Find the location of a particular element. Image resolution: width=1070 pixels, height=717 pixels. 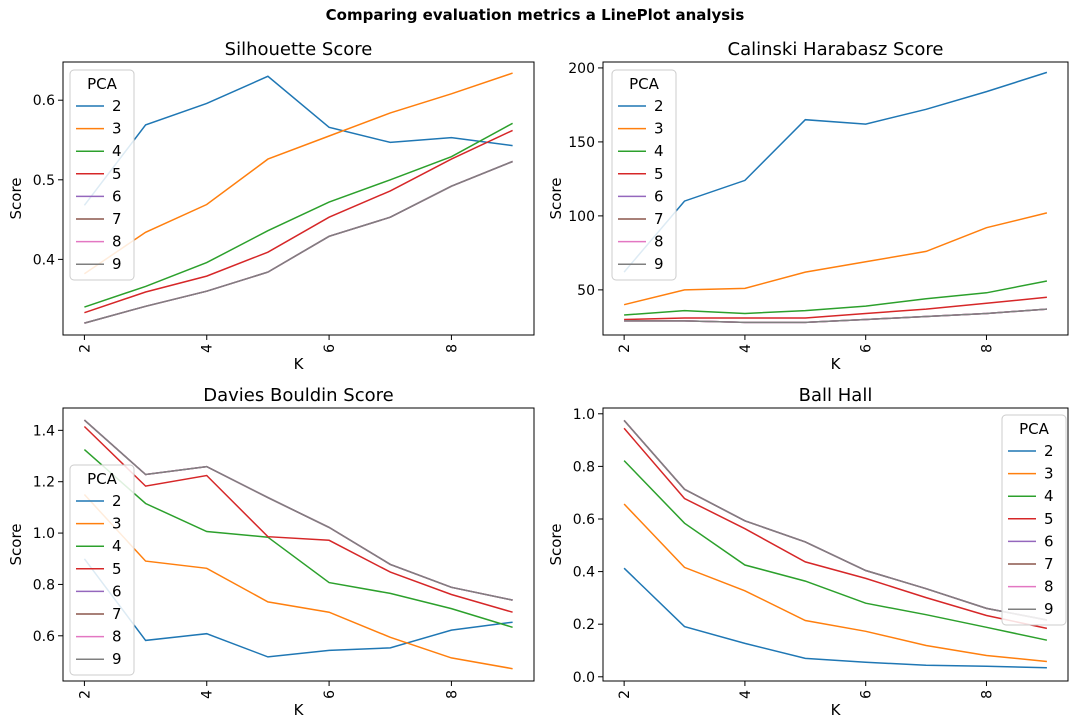

y-tick-label: 0.2 is located at coordinates (584, 625).